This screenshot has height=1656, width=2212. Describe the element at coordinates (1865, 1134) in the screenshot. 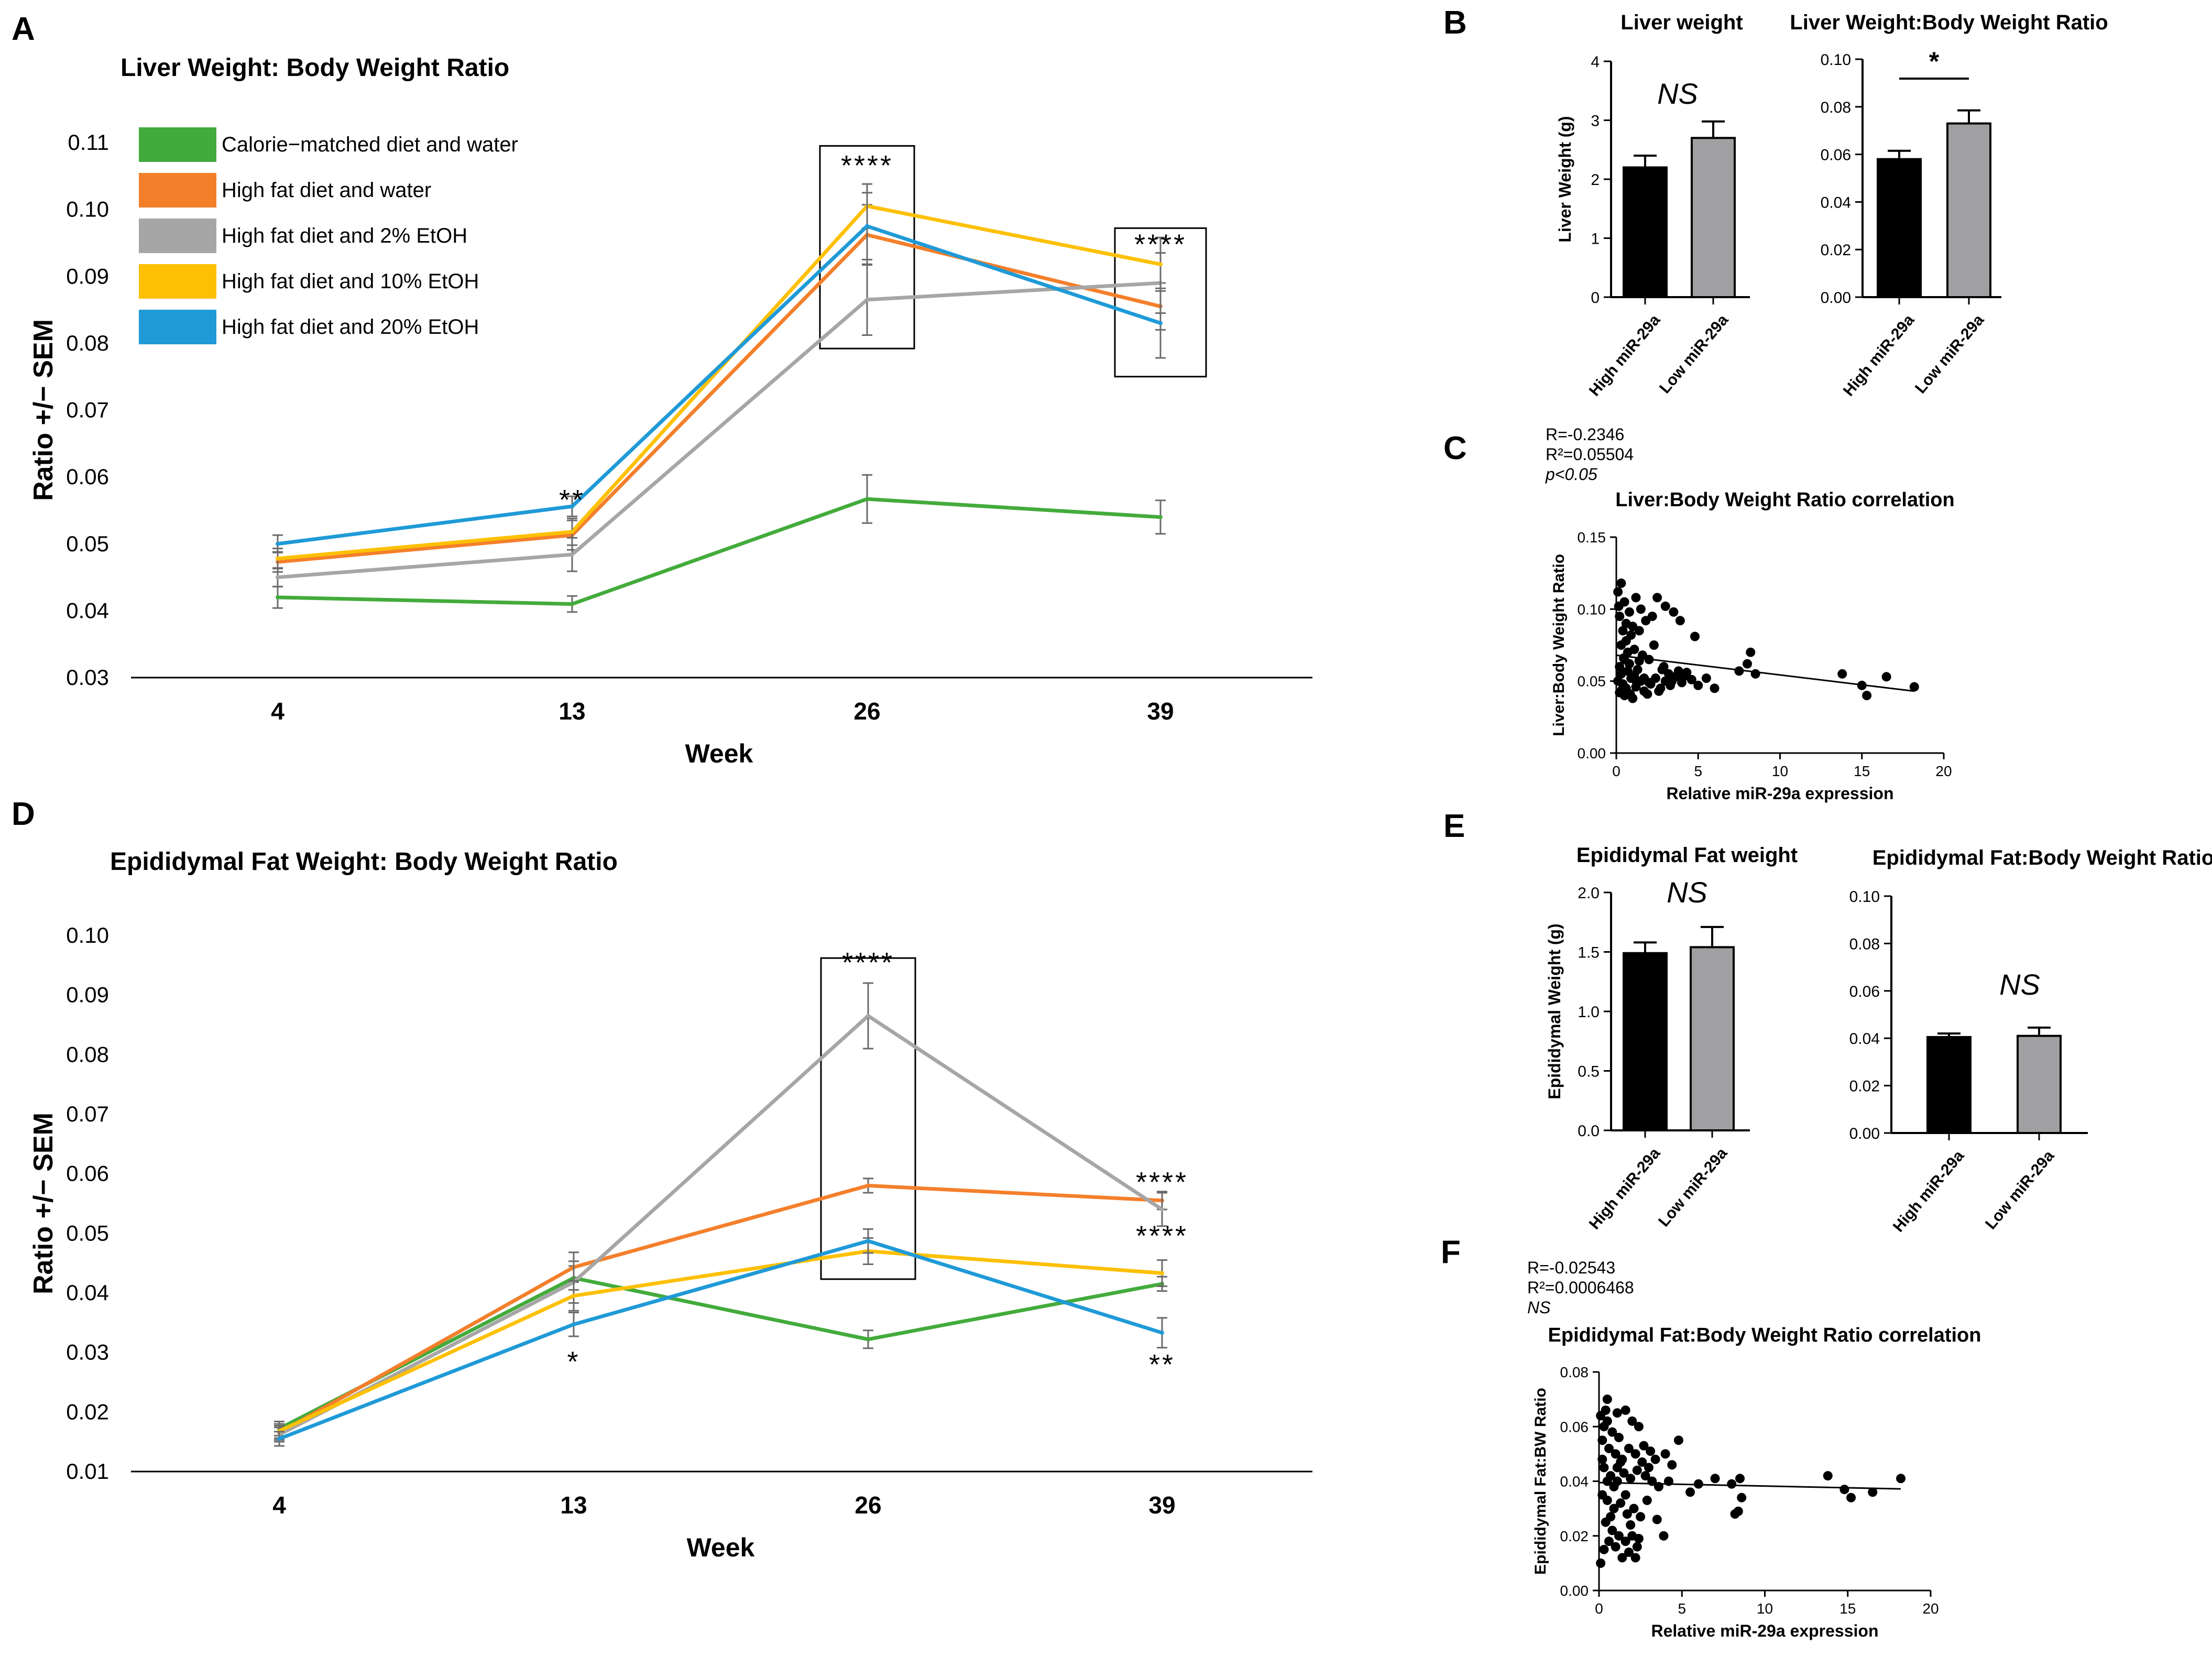

I see `y-tick-label: 0.00` at that location.